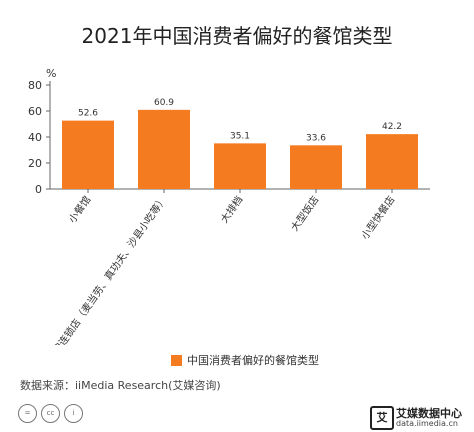 The height and width of the screenshot is (432, 474). What do you see at coordinates (120, 385) in the screenshot?
I see `data-source: 数据来源：iiMedia Research(艾媒咨询)` at bounding box center [120, 385].